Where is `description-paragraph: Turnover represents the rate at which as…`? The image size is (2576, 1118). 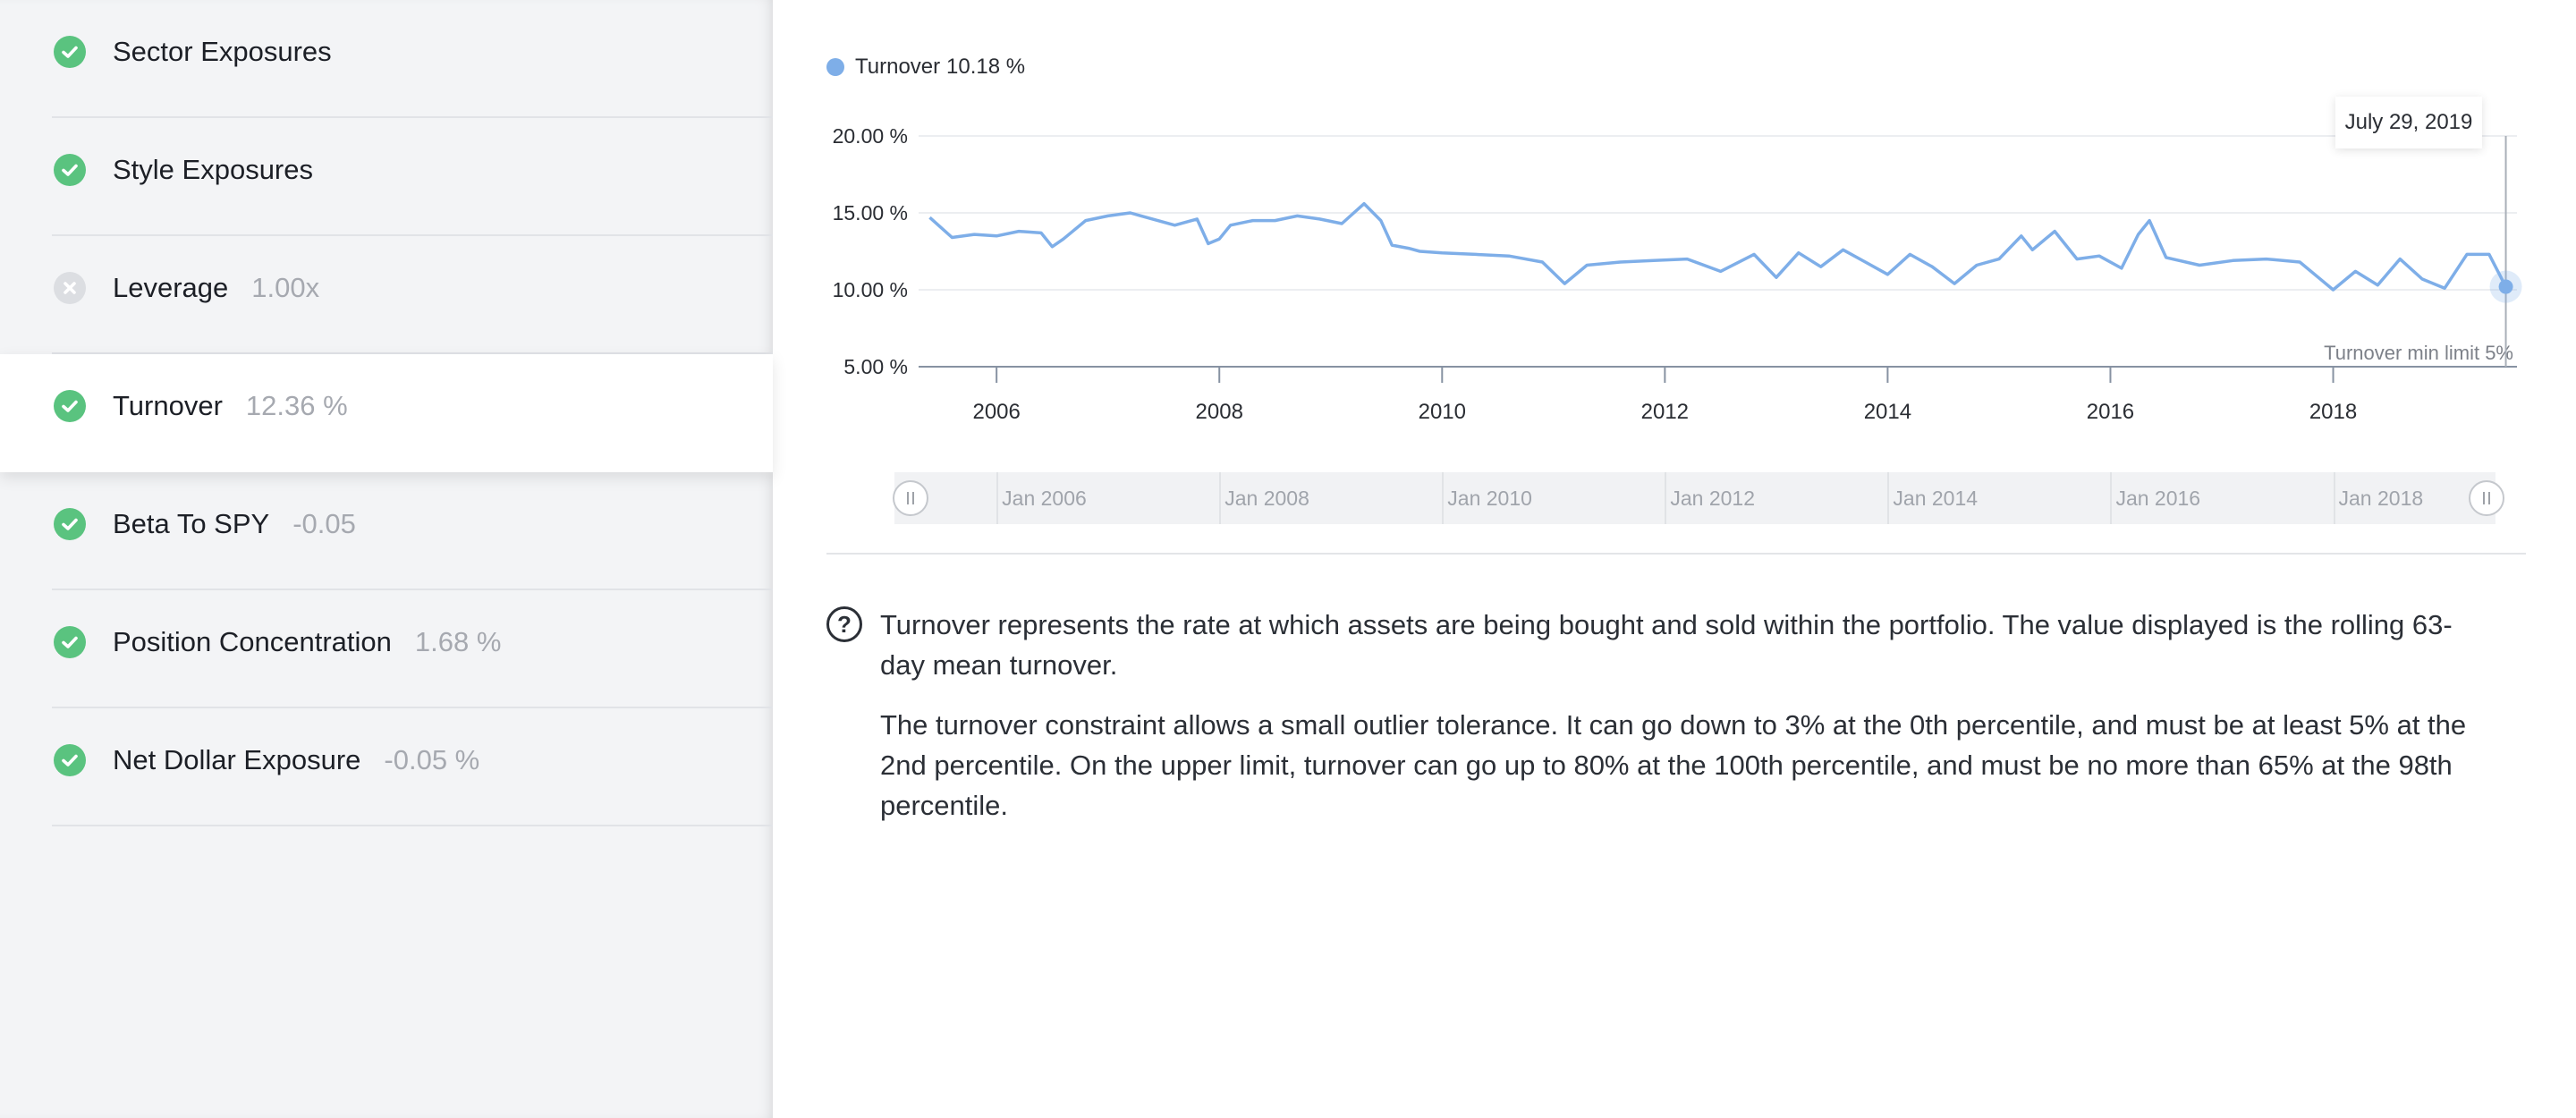
description-paragraph: Turnover represents the rate at which as… is located at coordinates (1666, 645).